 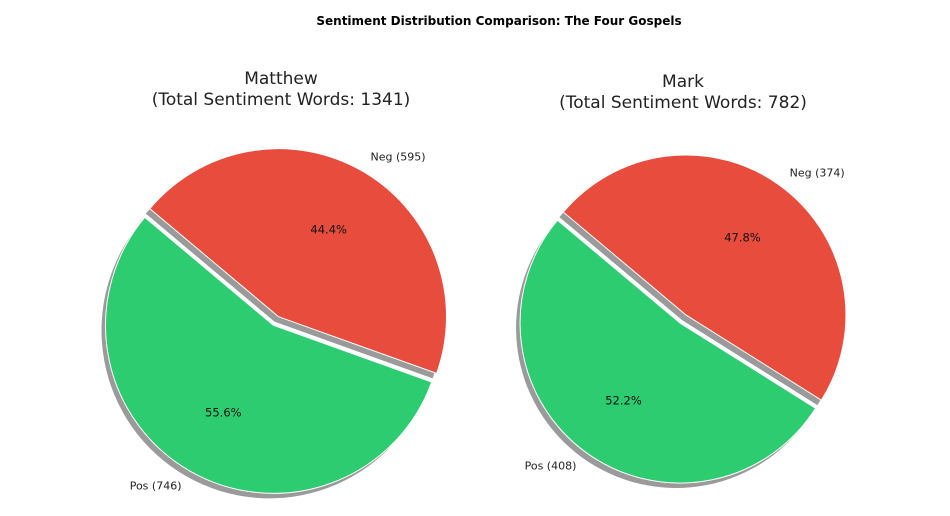 I want to click on pie-mark-pct-neg: 47.8%, so click(x=742, y=237).